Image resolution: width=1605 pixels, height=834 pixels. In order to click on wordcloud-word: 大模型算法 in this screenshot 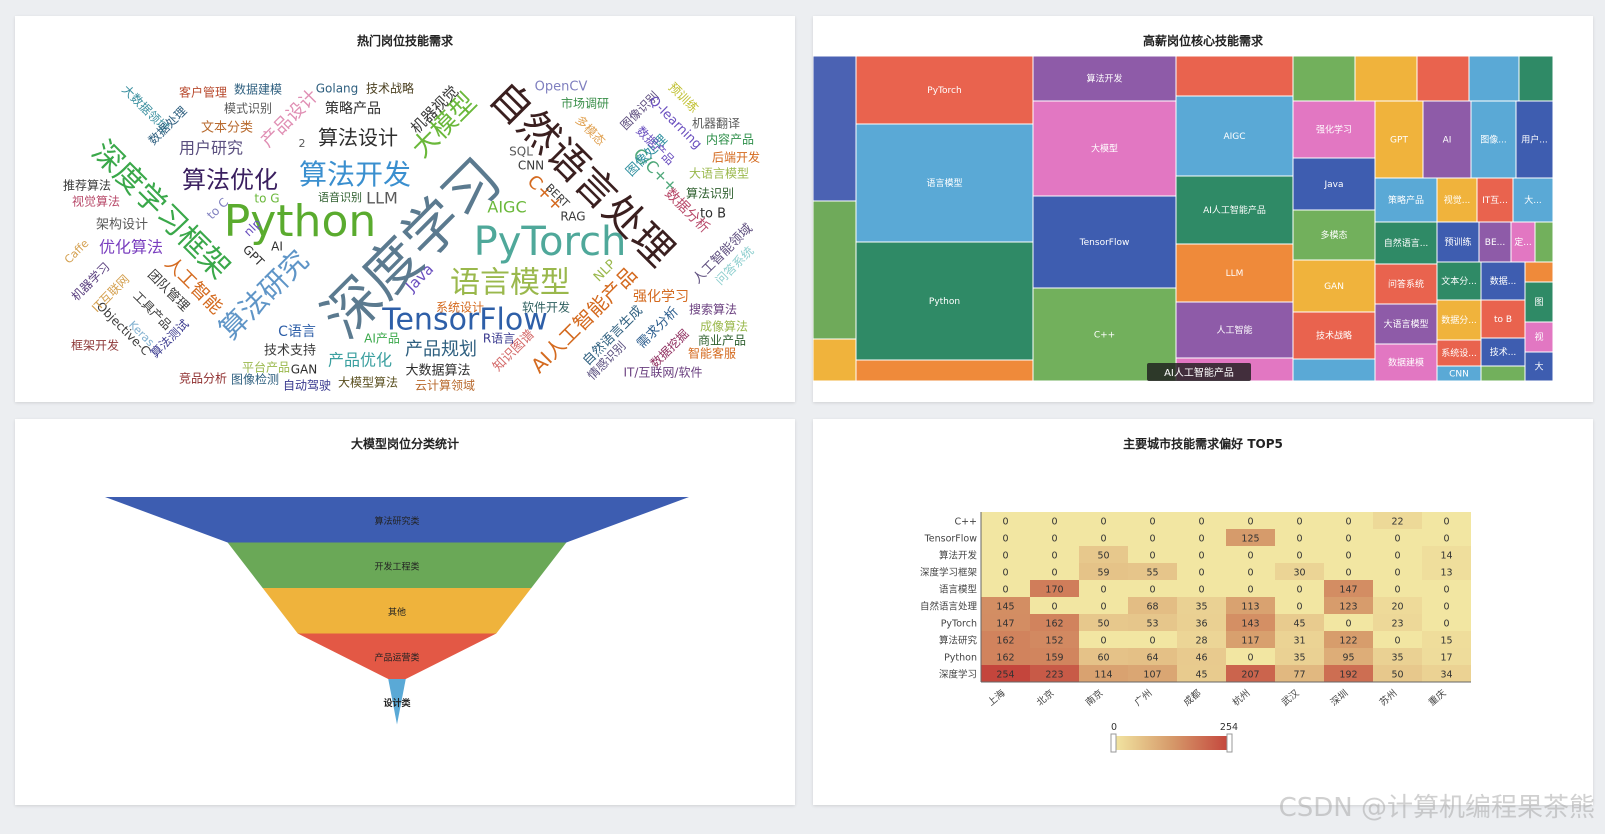, I will do `click(368, 382)`.